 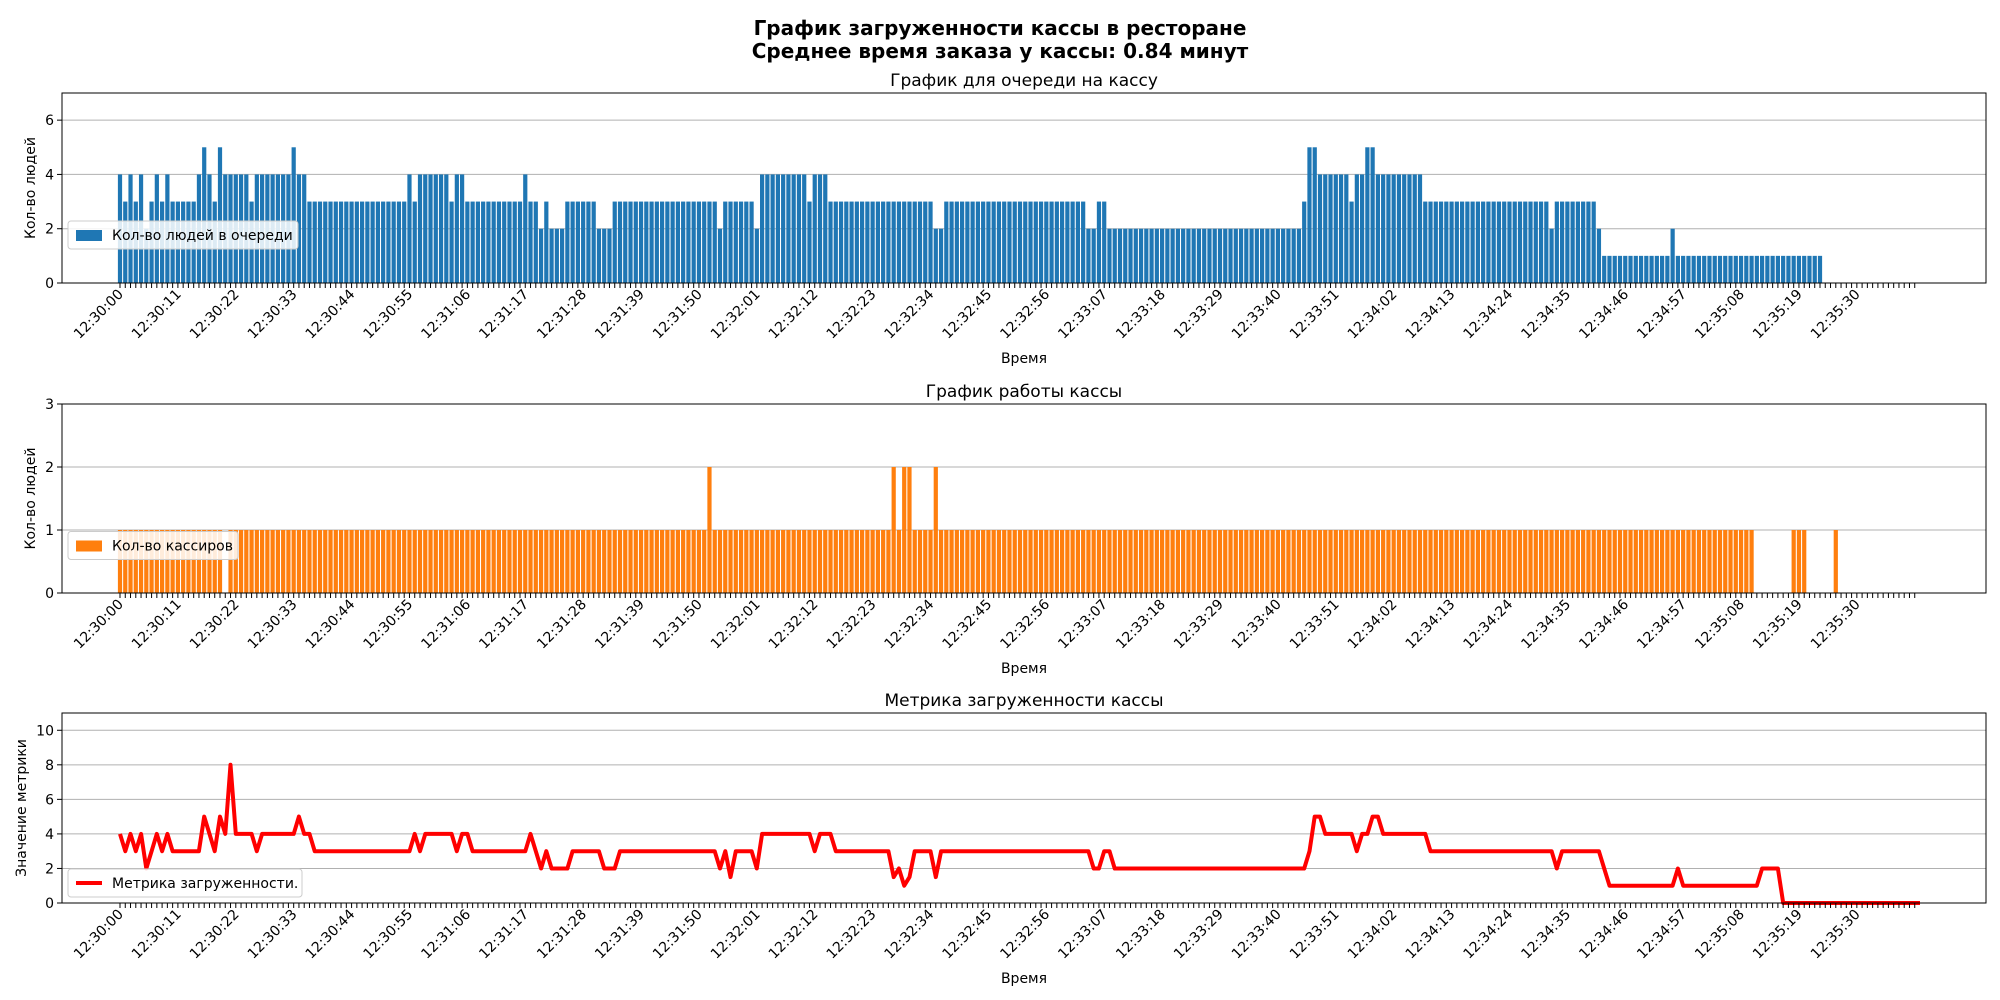 What do you see at coordinates (1778, 315) in the screenshot?
I see `x-tick-label: 12:35:19` at bounding box center [1778, 315].